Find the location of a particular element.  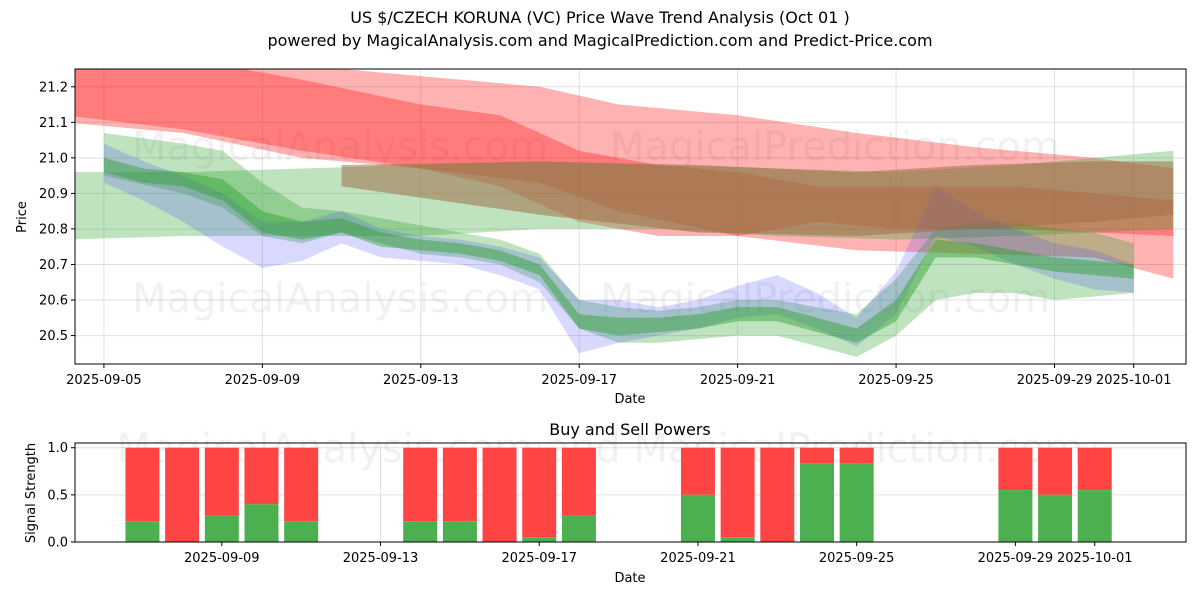

price-xtick-label: 2025-09-29 is located at coordinates (1055, 380).